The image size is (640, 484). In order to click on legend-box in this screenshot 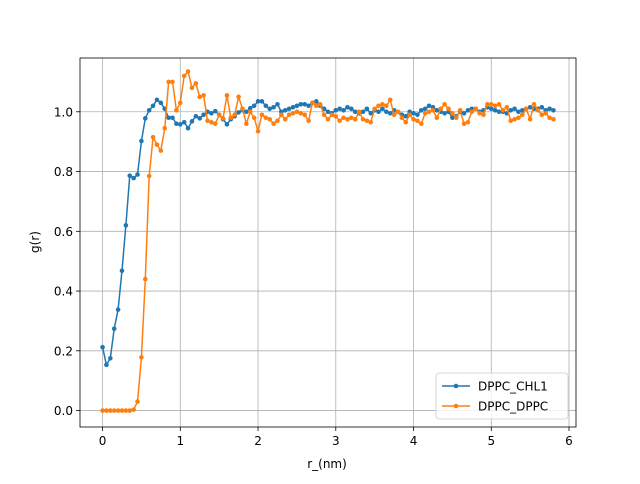, I will do `click(502, 396)`.